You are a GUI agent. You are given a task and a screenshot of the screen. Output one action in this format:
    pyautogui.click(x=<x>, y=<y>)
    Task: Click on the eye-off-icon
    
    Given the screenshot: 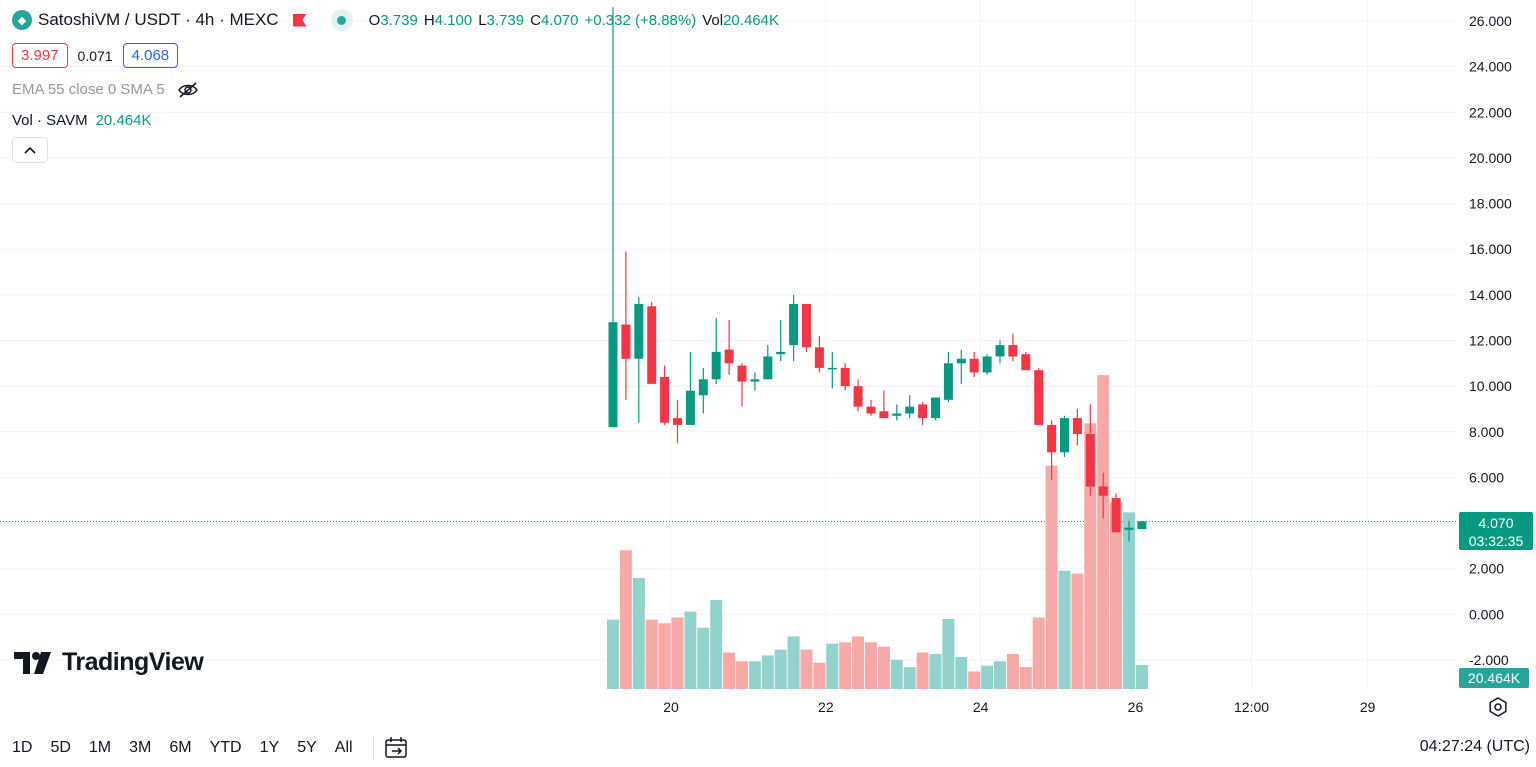 What is the action you would take?
    pyautogui.click(x=188, y=89)
    